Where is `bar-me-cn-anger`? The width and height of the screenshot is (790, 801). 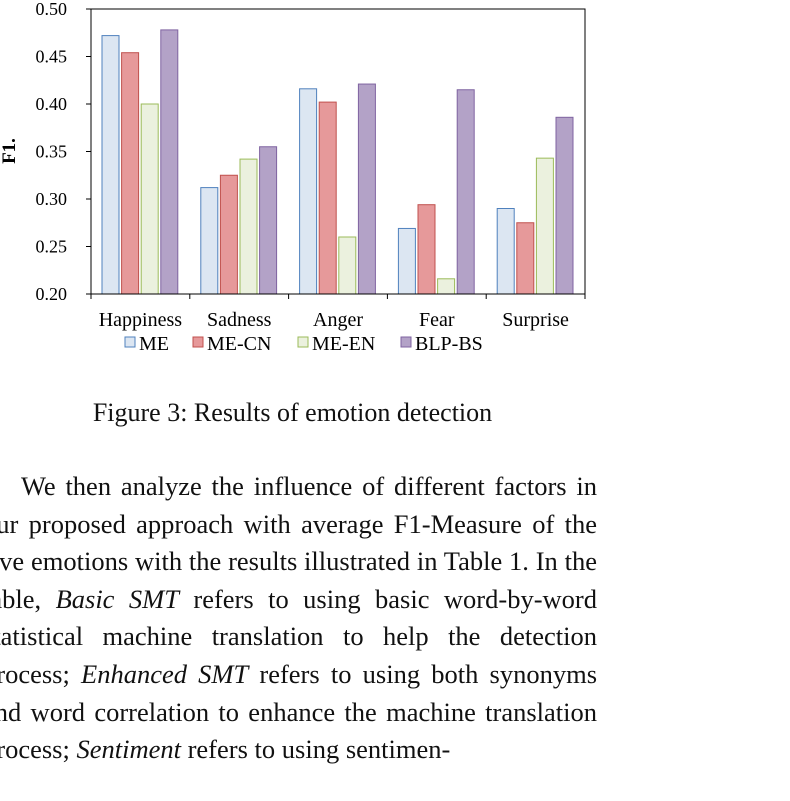 bar-me-cn-anger is located at coordinates (327, 198).